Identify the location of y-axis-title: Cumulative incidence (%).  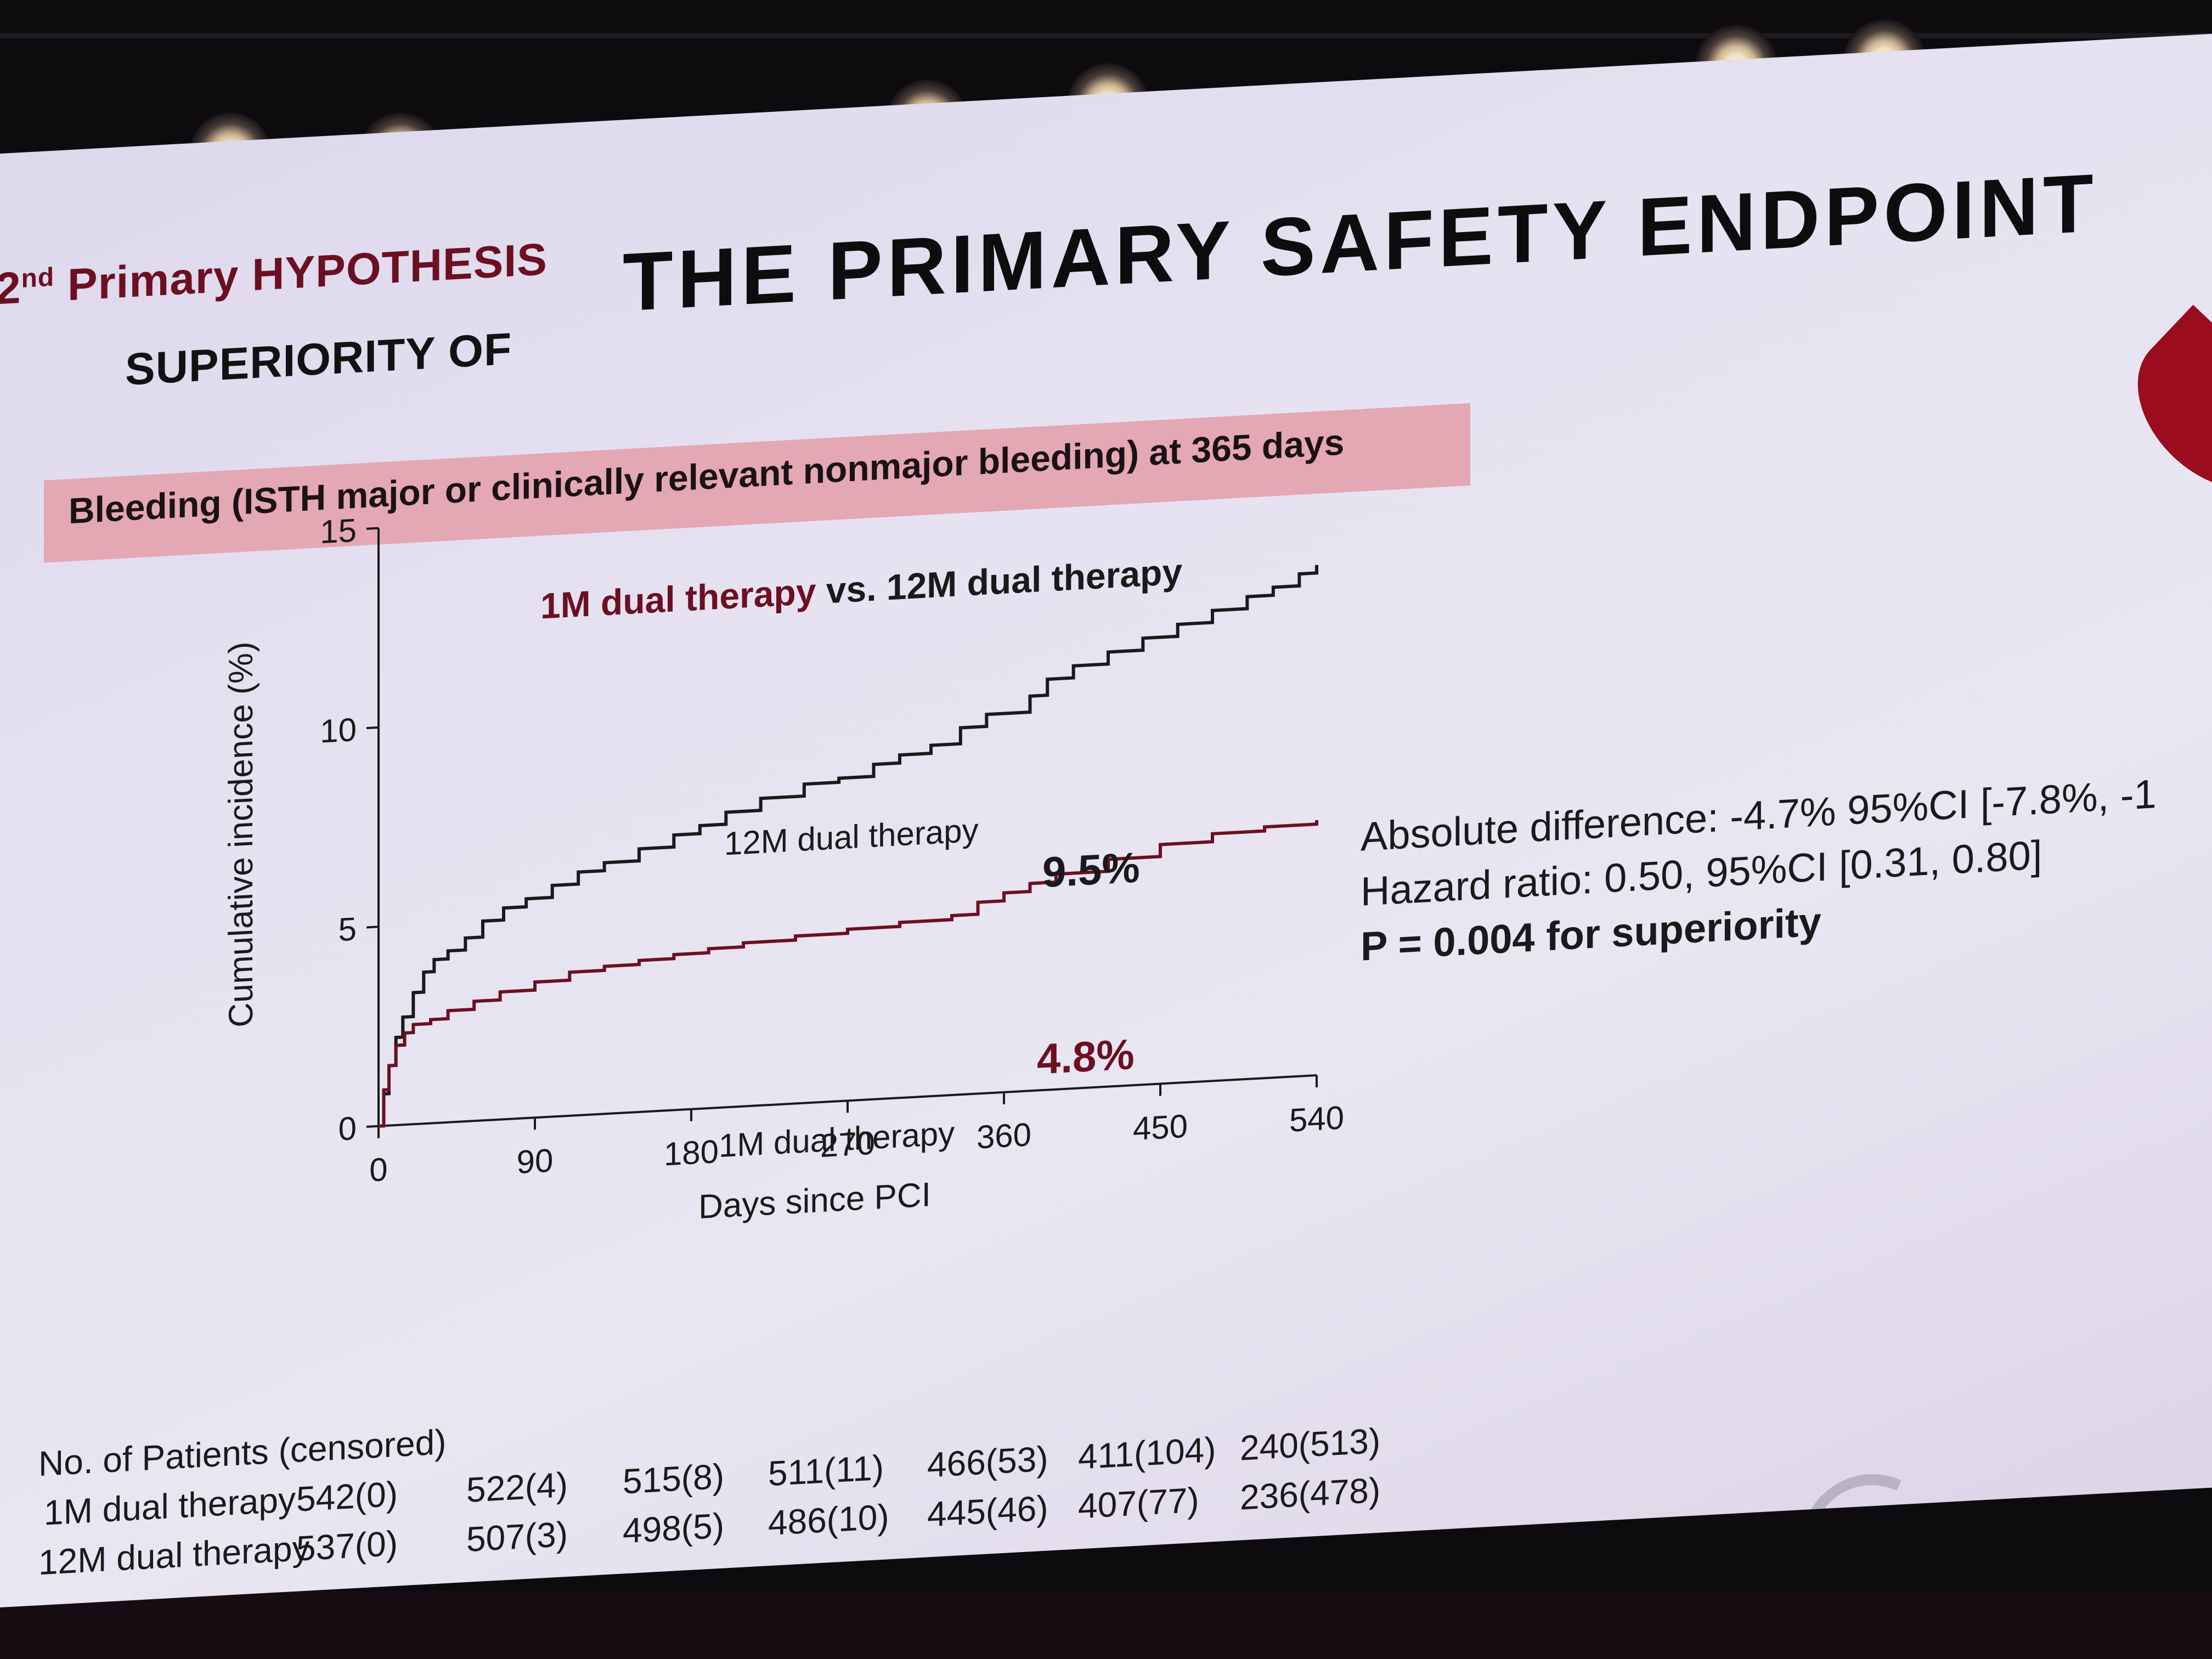
(241, 835).